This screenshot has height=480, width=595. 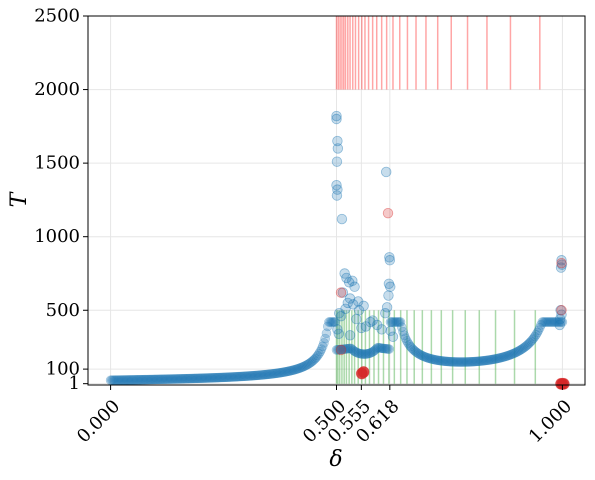 What do you see at coordinates (550, 421) in the screenshot?
I see `x-tick-label: 1.000` at bounding box center [550, 421].